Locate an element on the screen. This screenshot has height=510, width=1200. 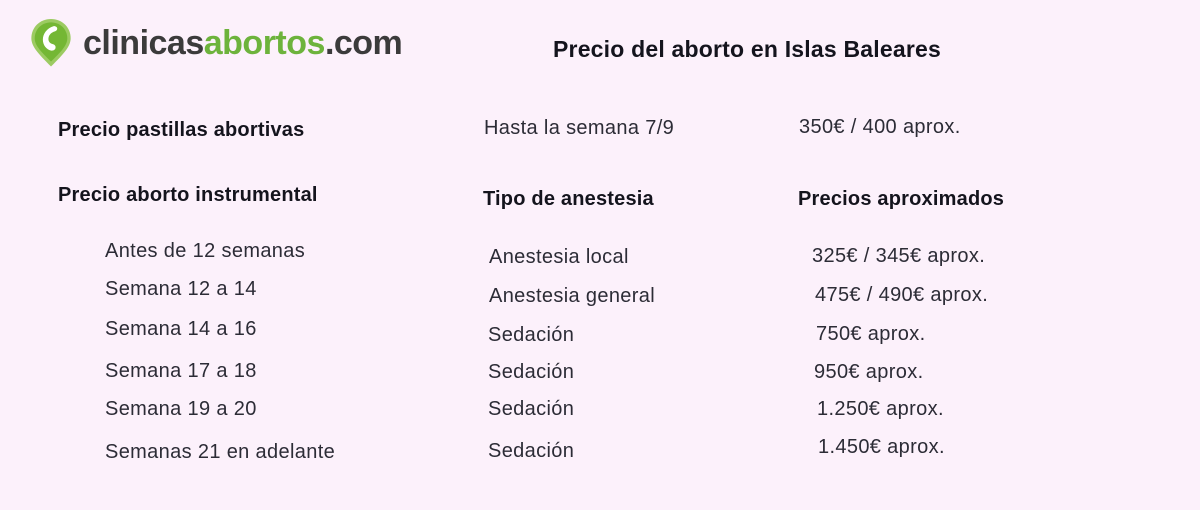
price-value-row-1: 325€ / 345€ aprox. is located at coordinates (899, 256).